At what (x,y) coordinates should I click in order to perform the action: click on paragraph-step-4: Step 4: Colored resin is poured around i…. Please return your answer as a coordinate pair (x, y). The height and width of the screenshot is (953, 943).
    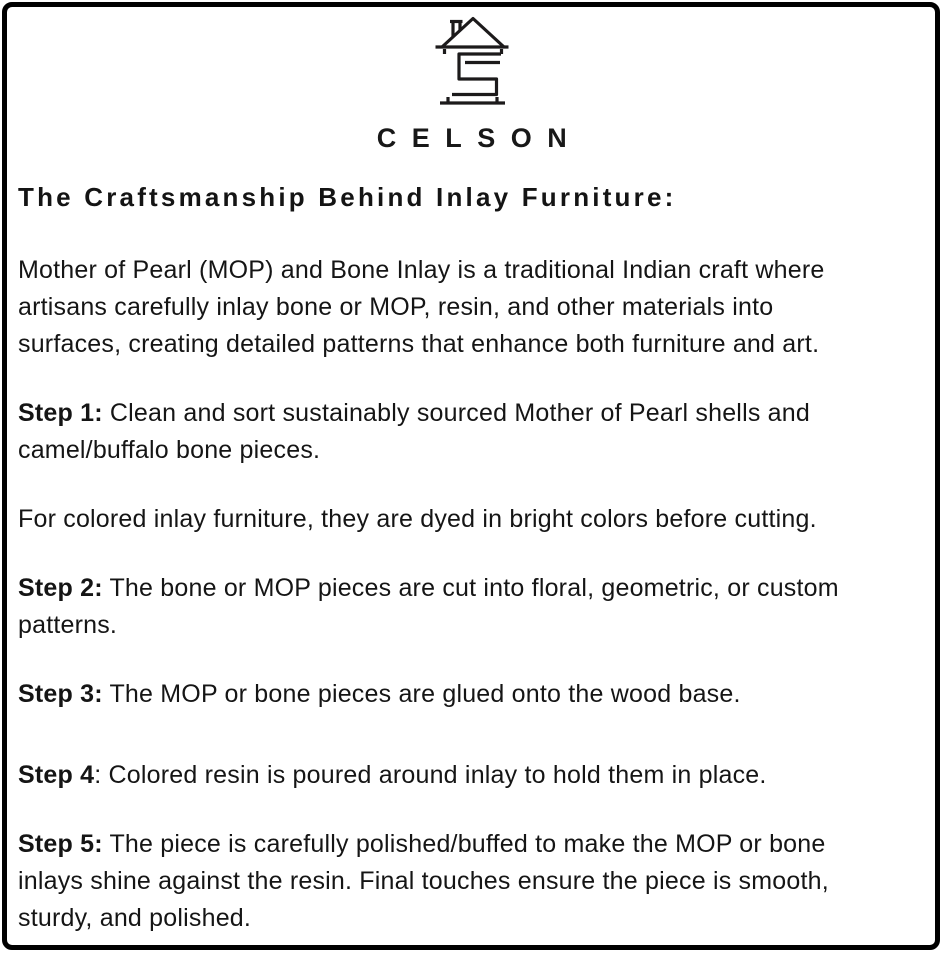
    Looking at the image, I should click on (471, 775).